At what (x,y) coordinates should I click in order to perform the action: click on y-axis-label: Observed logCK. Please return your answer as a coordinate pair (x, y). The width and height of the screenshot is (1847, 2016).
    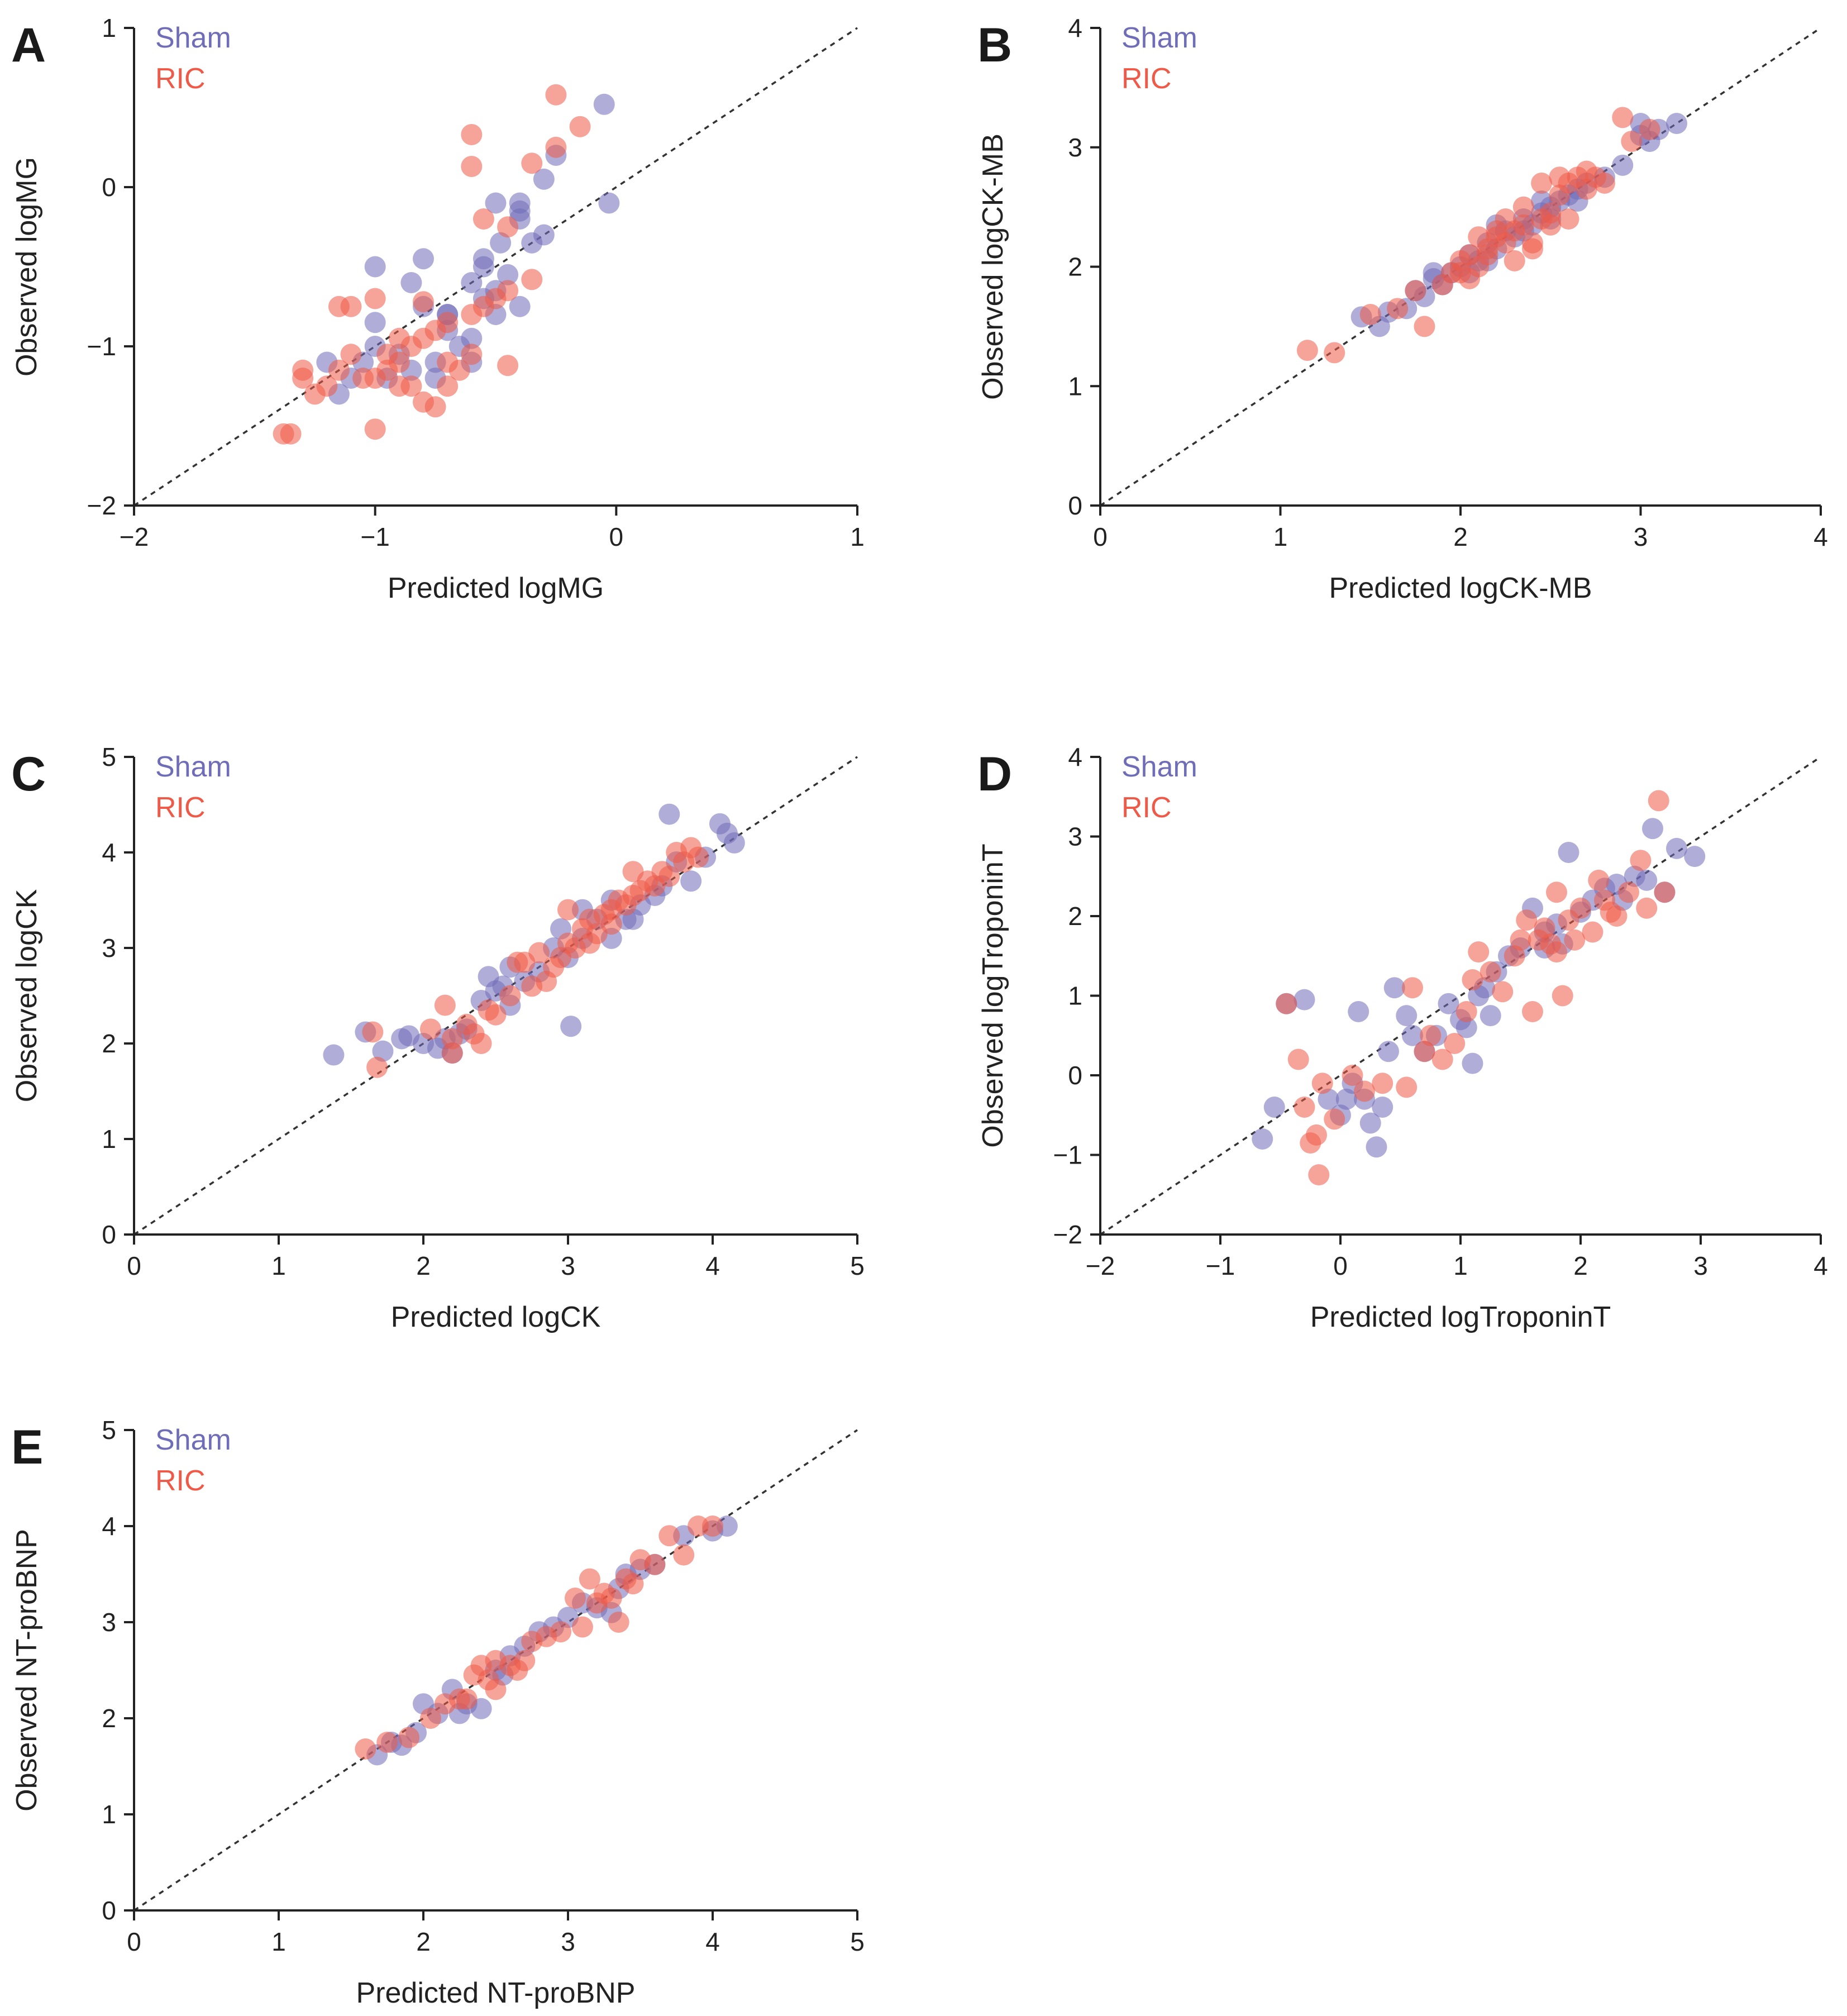
    Looking at the image, I should click on (27, 995).